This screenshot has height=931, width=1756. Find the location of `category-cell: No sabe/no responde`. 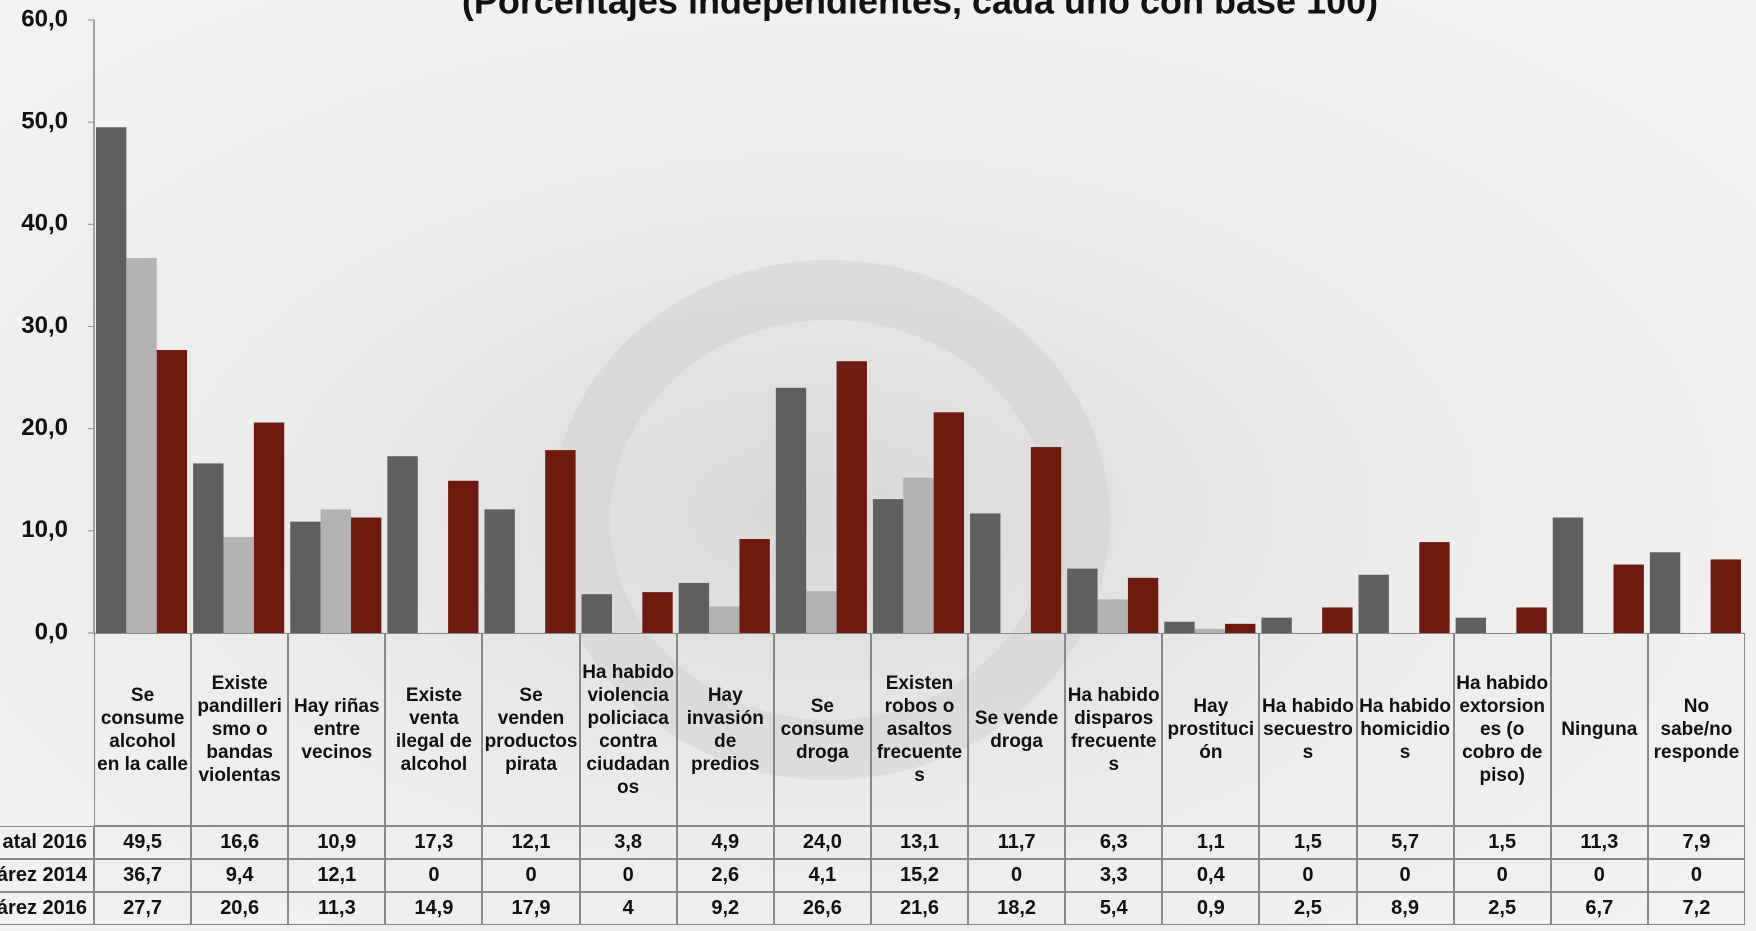

category-cell: No sabe/no responde is located at coordinates (1696, 729).